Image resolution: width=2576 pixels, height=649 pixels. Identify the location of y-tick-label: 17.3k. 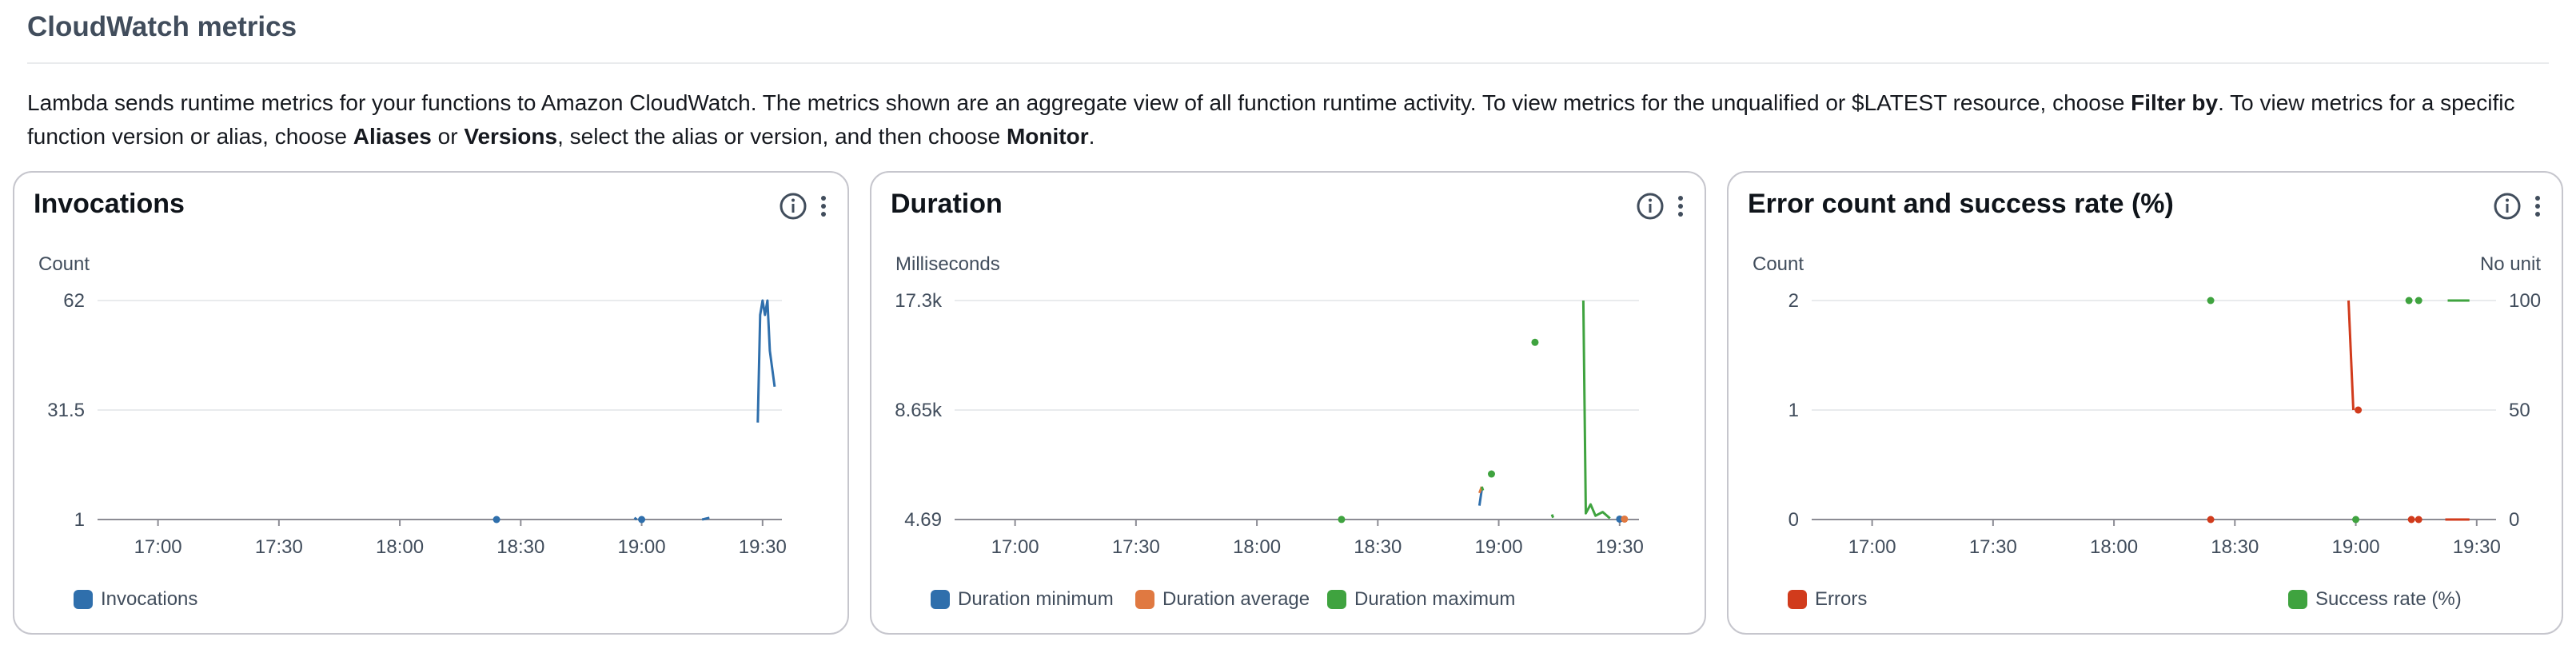
(919, 301).